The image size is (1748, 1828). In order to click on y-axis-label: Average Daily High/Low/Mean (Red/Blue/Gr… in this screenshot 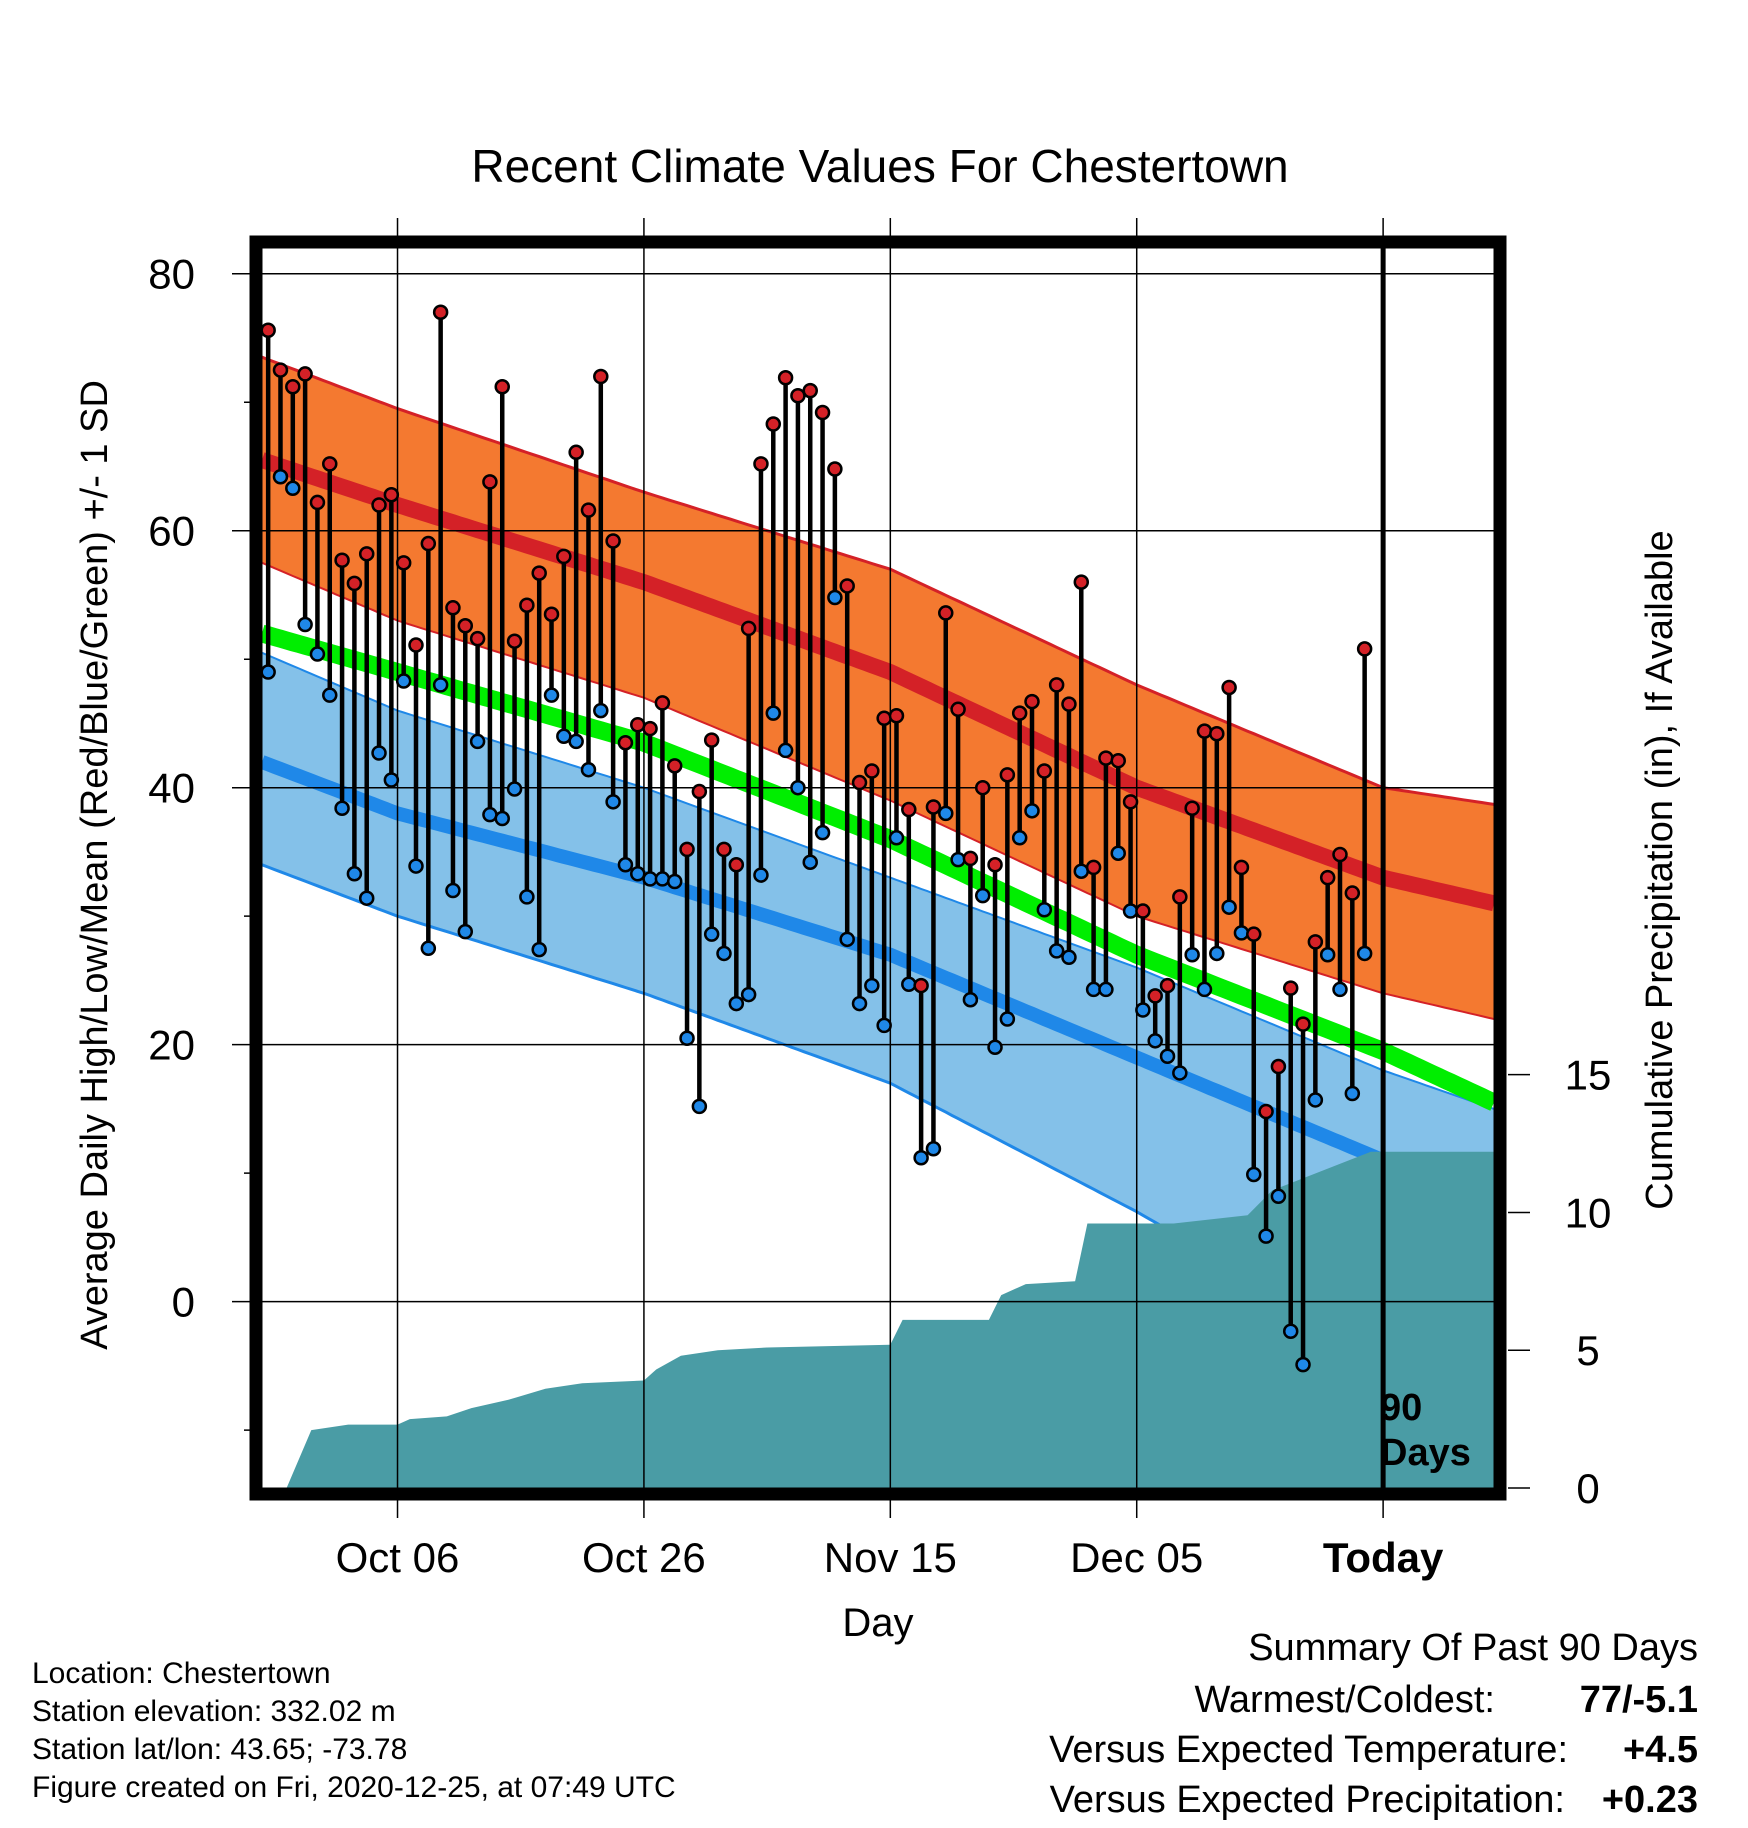, I will do `click(95, 865)`.